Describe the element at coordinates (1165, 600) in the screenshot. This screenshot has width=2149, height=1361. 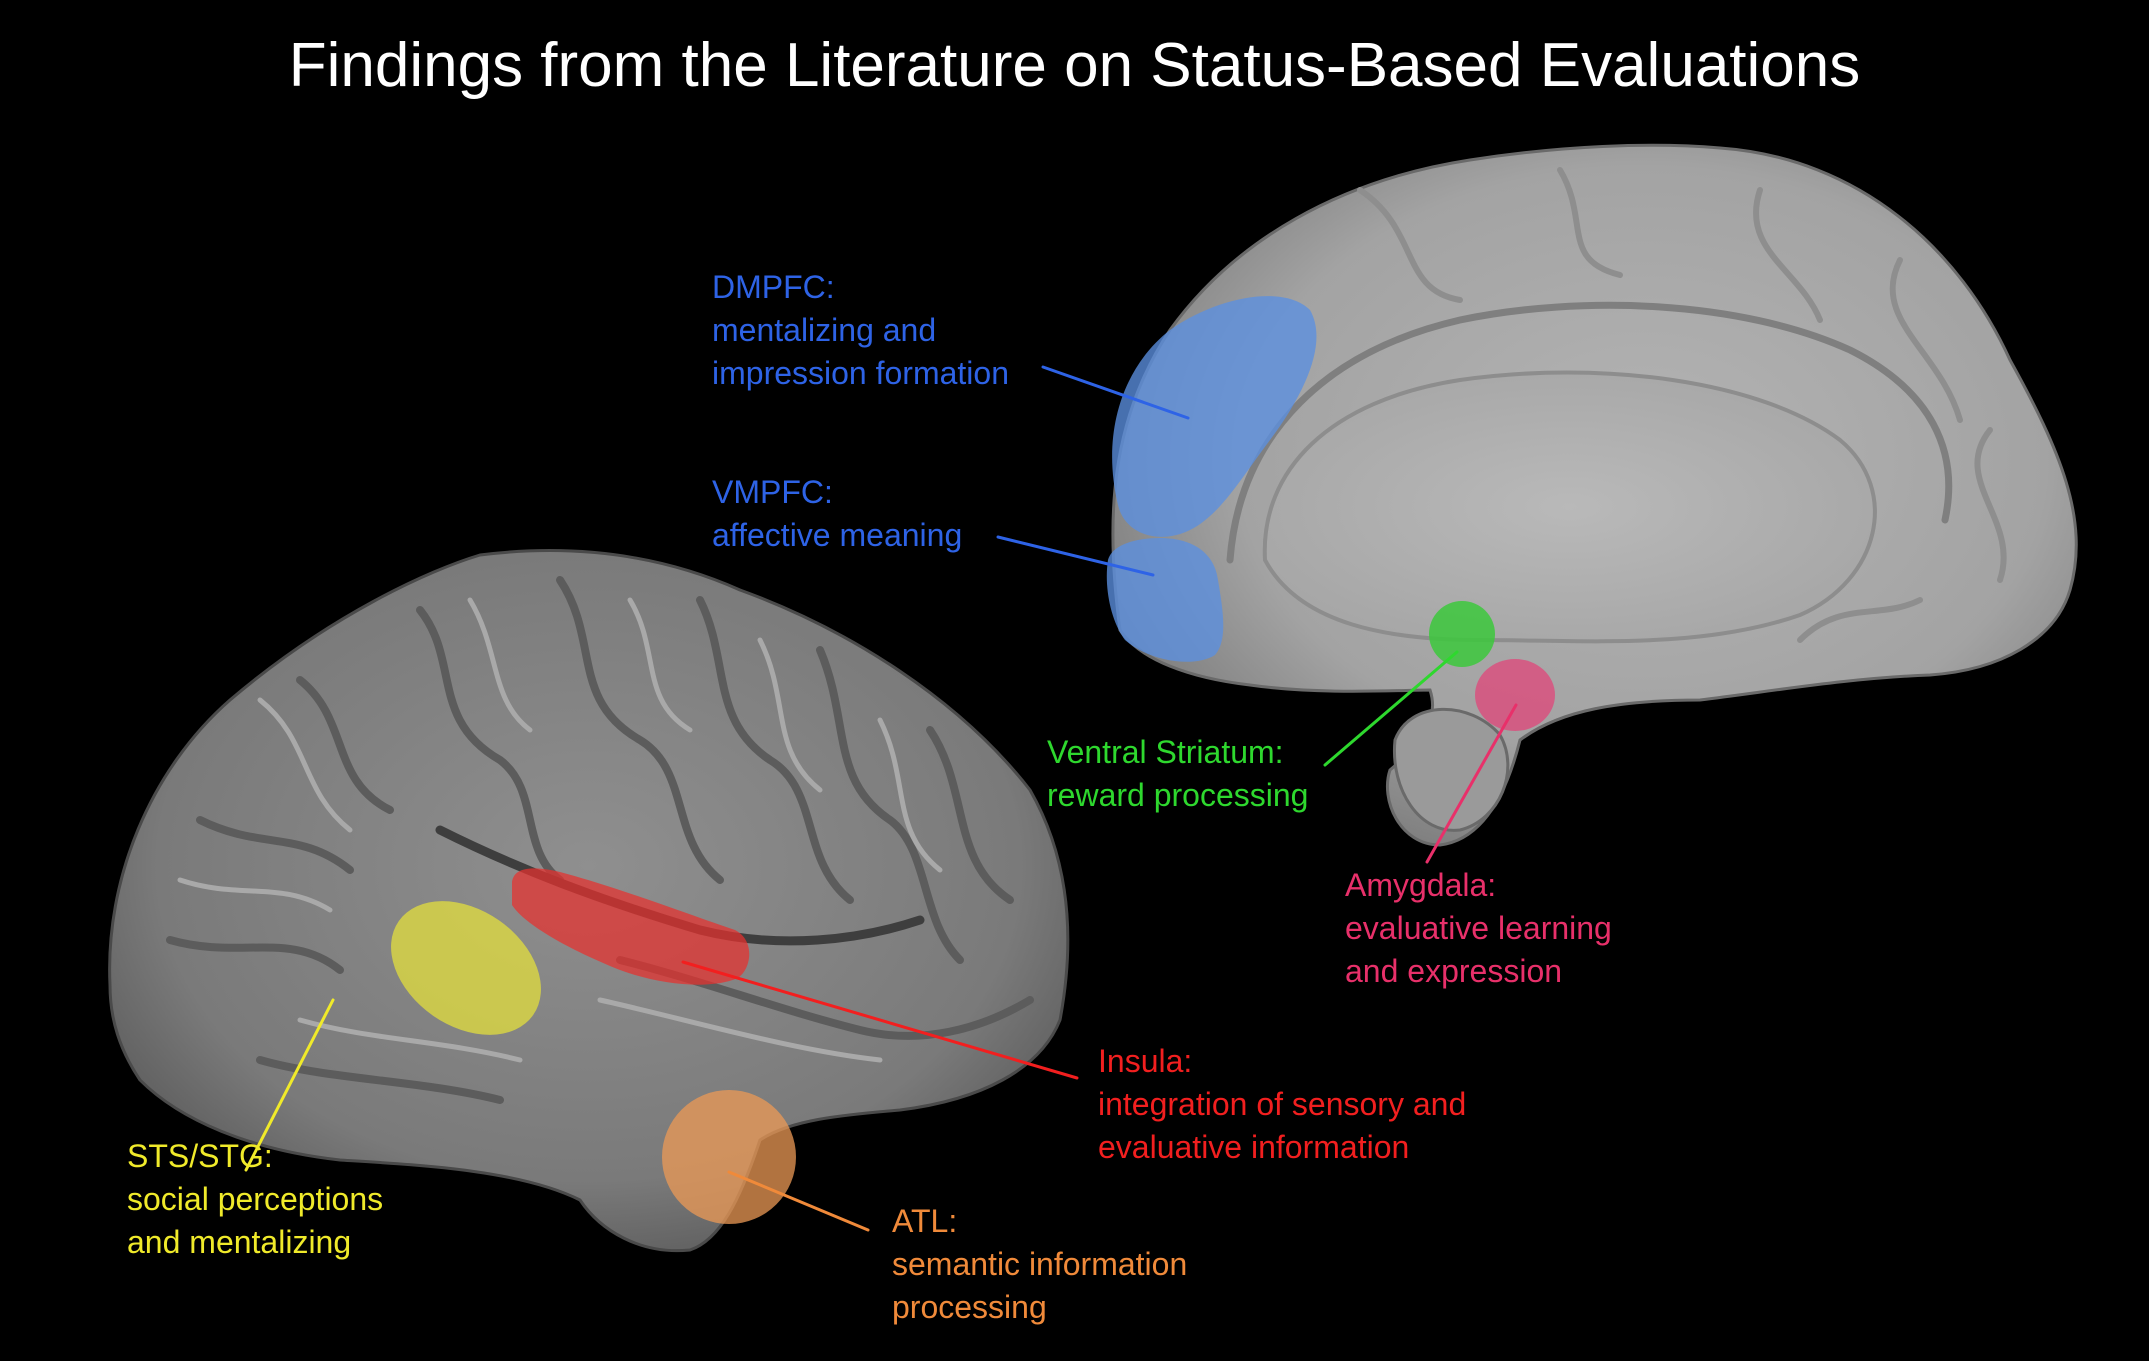
I see `vmpfc-region` at that location.